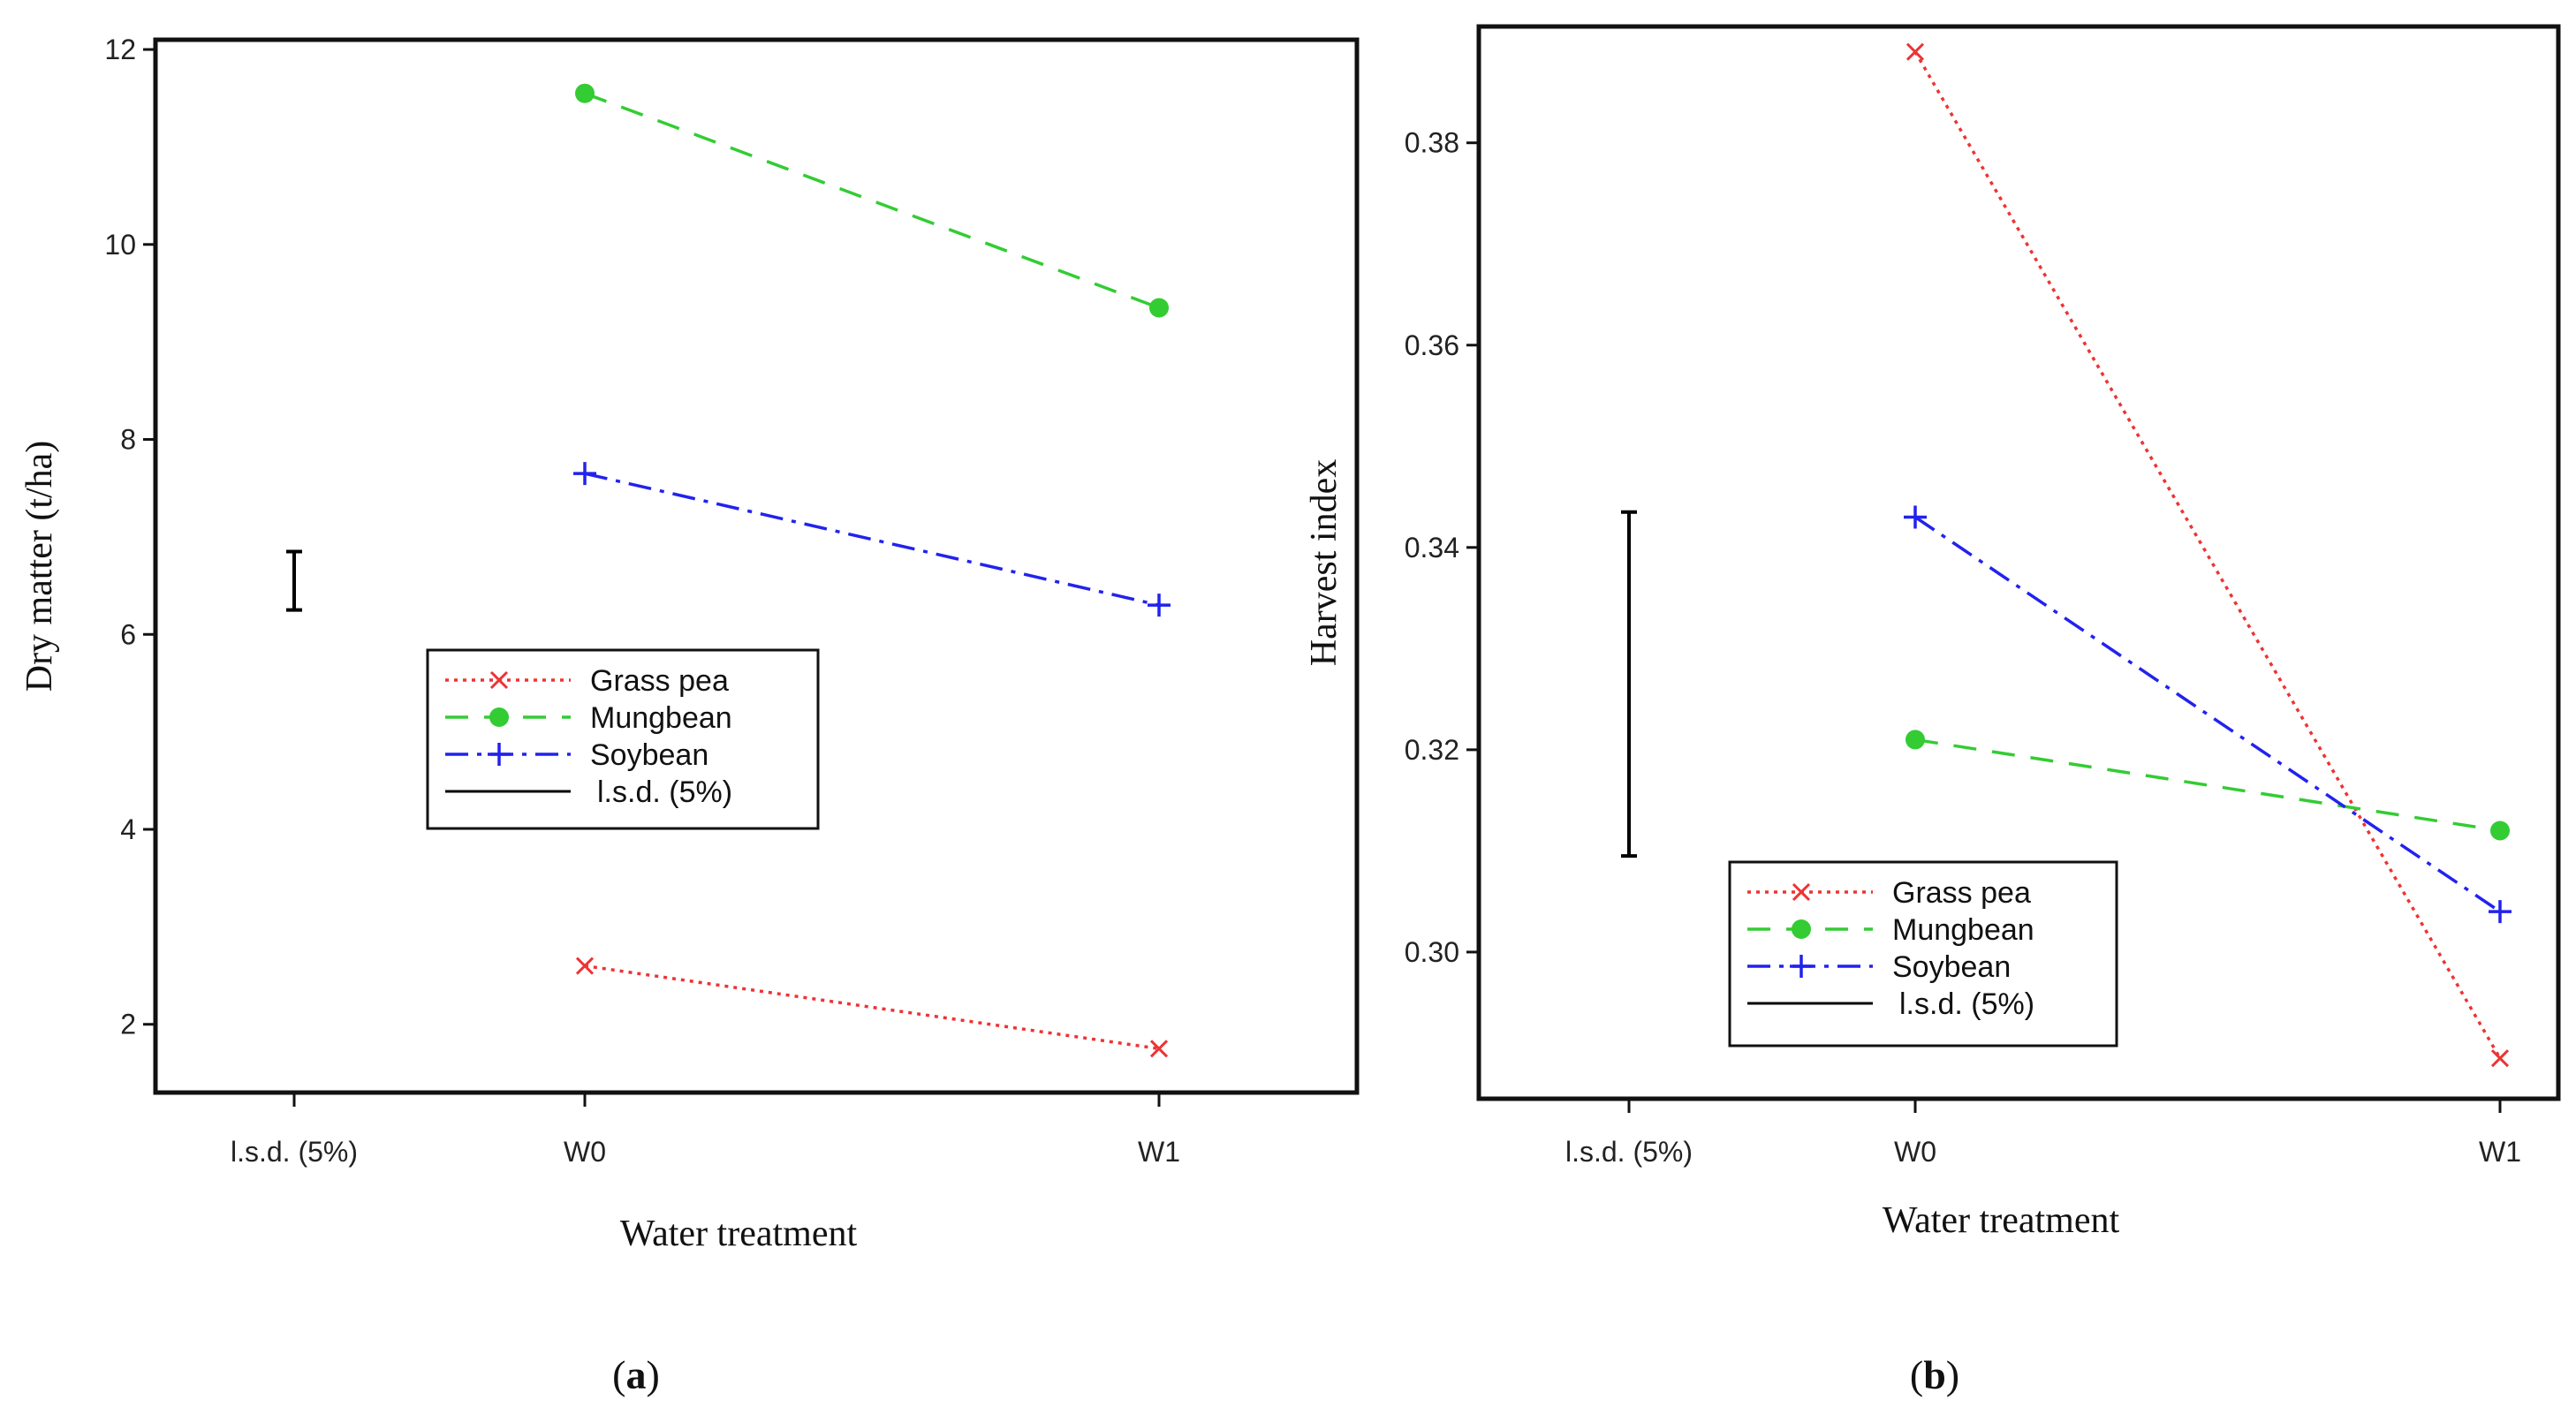 This screenshot has height=1422, width=2576. I want to click on panel-label-letter: b, so click(1935, 1374).